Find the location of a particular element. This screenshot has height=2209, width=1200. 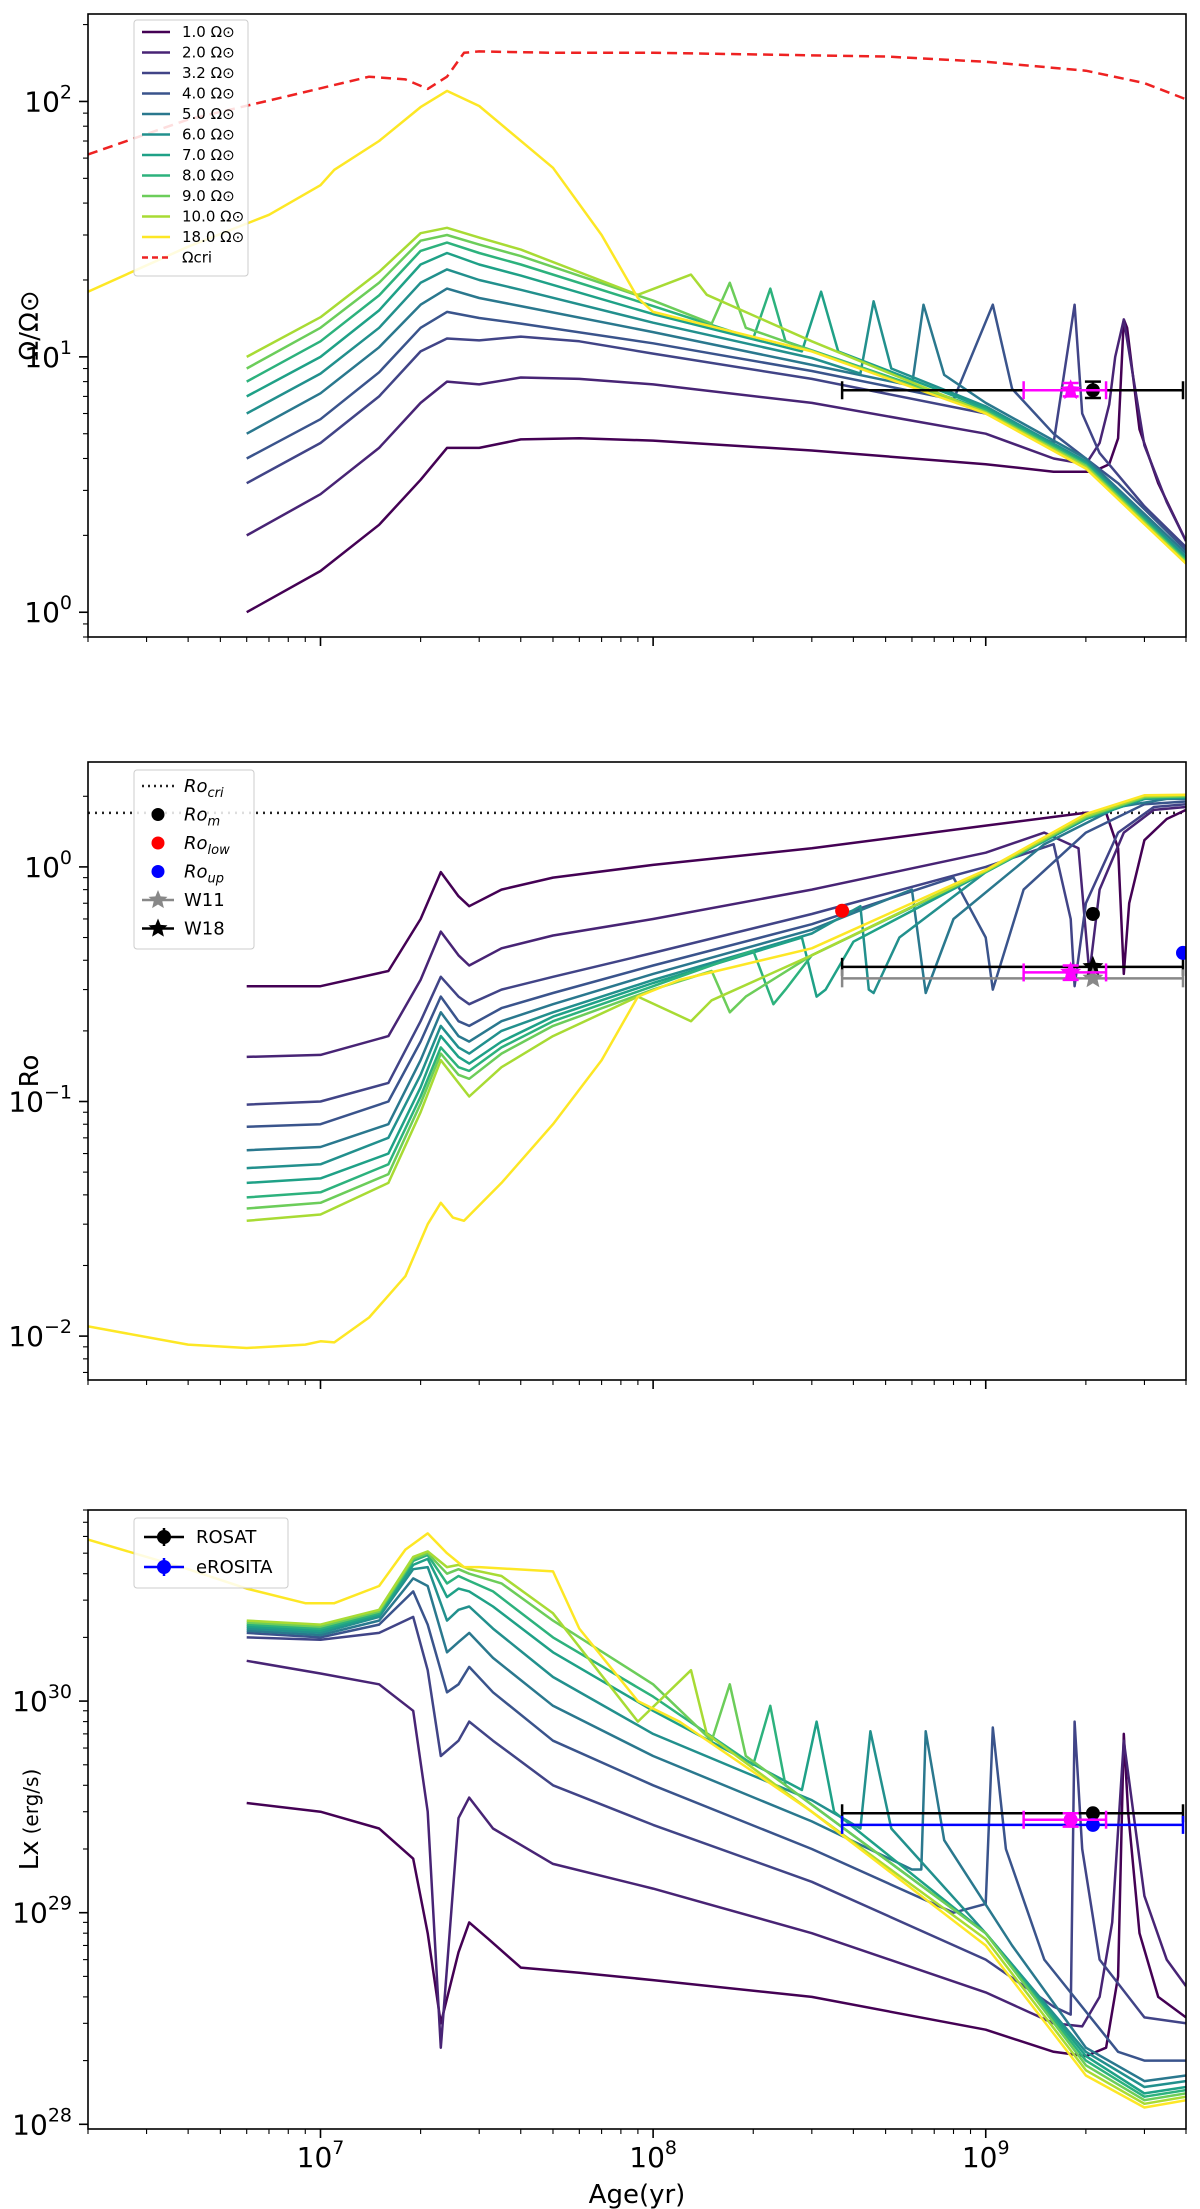

x-tick-label-0-base: 10 is located at coordinates (315, 2157).